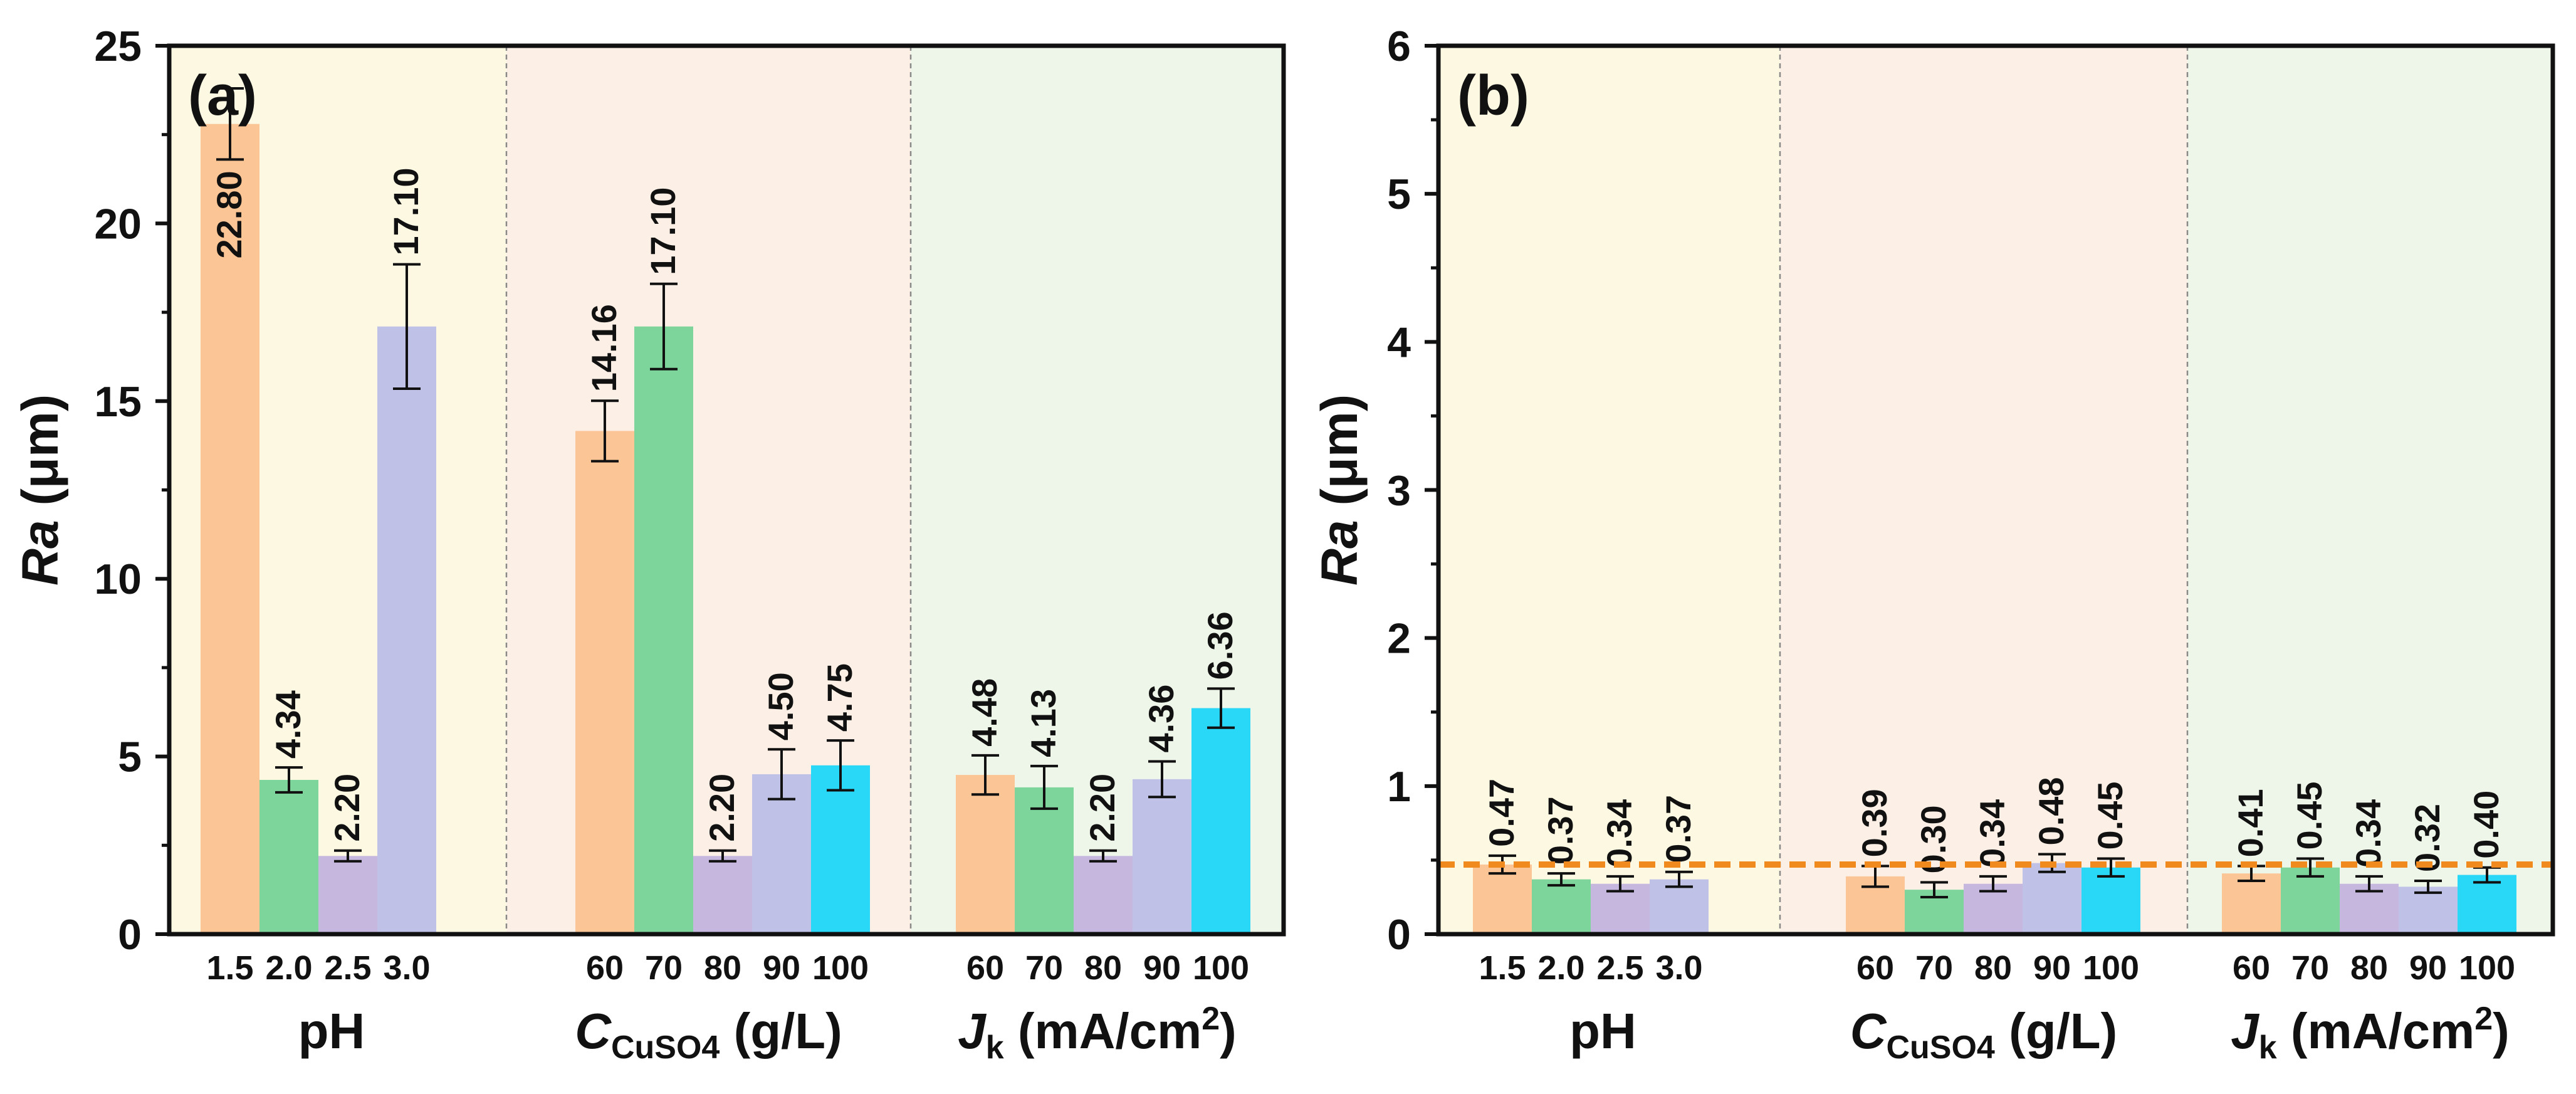 The width and height of the screenshot is (2576, 1094). What do you see at coordinates (2370, 490) in the screenshot?
I see `section-bg-jk` at bounding box center [2370, 490].